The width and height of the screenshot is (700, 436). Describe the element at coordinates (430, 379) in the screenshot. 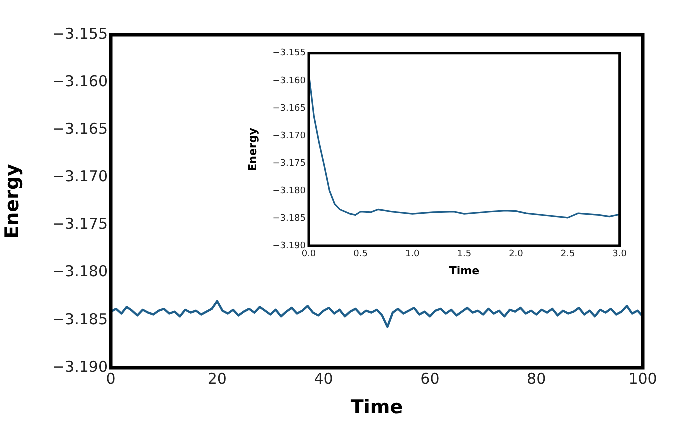

I see `x-tick-label: 60` at that location.